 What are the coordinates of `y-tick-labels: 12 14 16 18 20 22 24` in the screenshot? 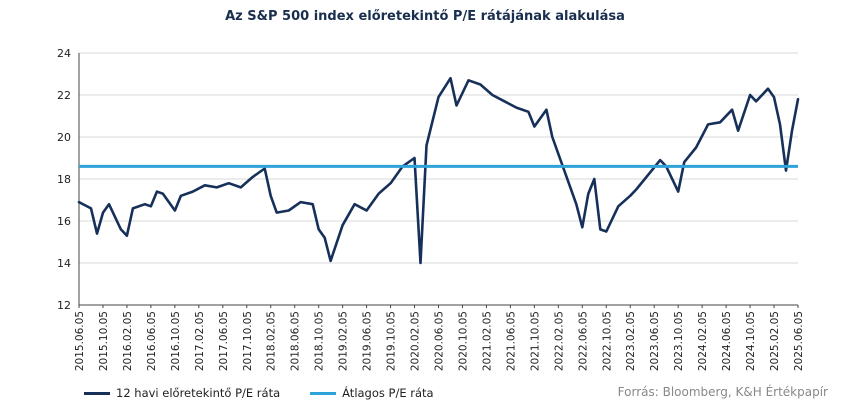 It's located at (64, 179).